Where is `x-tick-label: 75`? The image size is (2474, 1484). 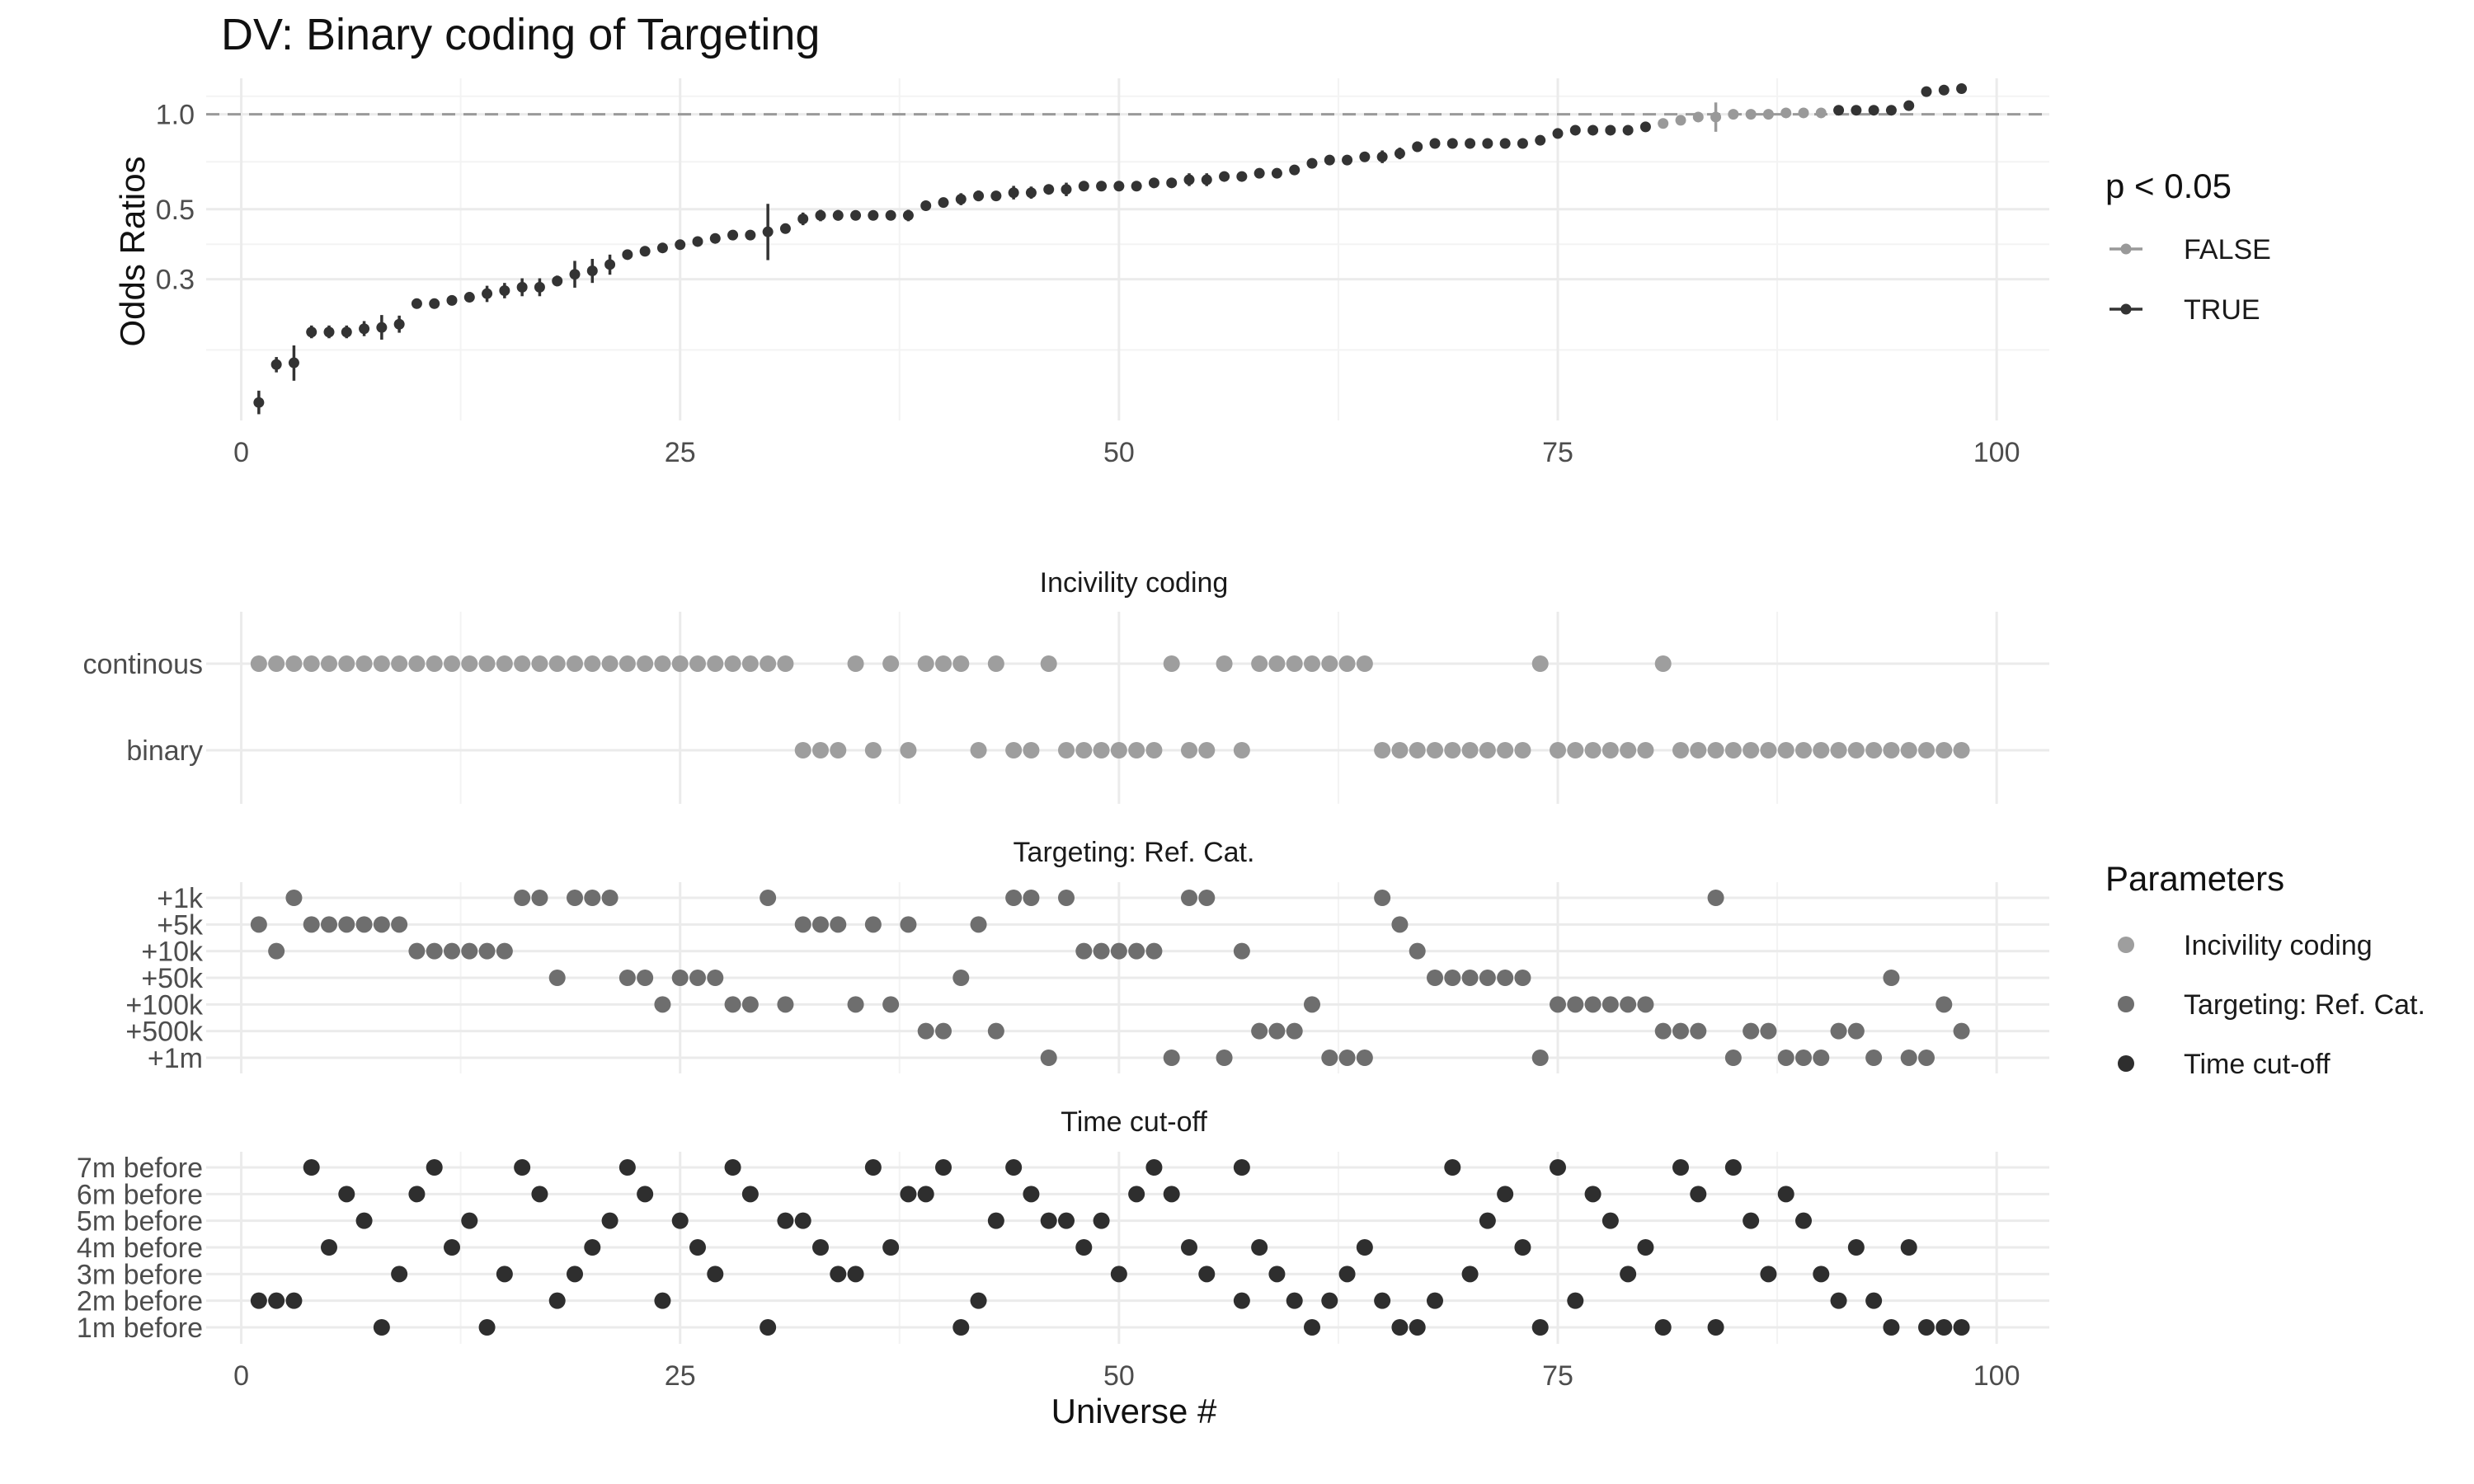 x-tick-label: 75 is located at coordinates (1557, 452).